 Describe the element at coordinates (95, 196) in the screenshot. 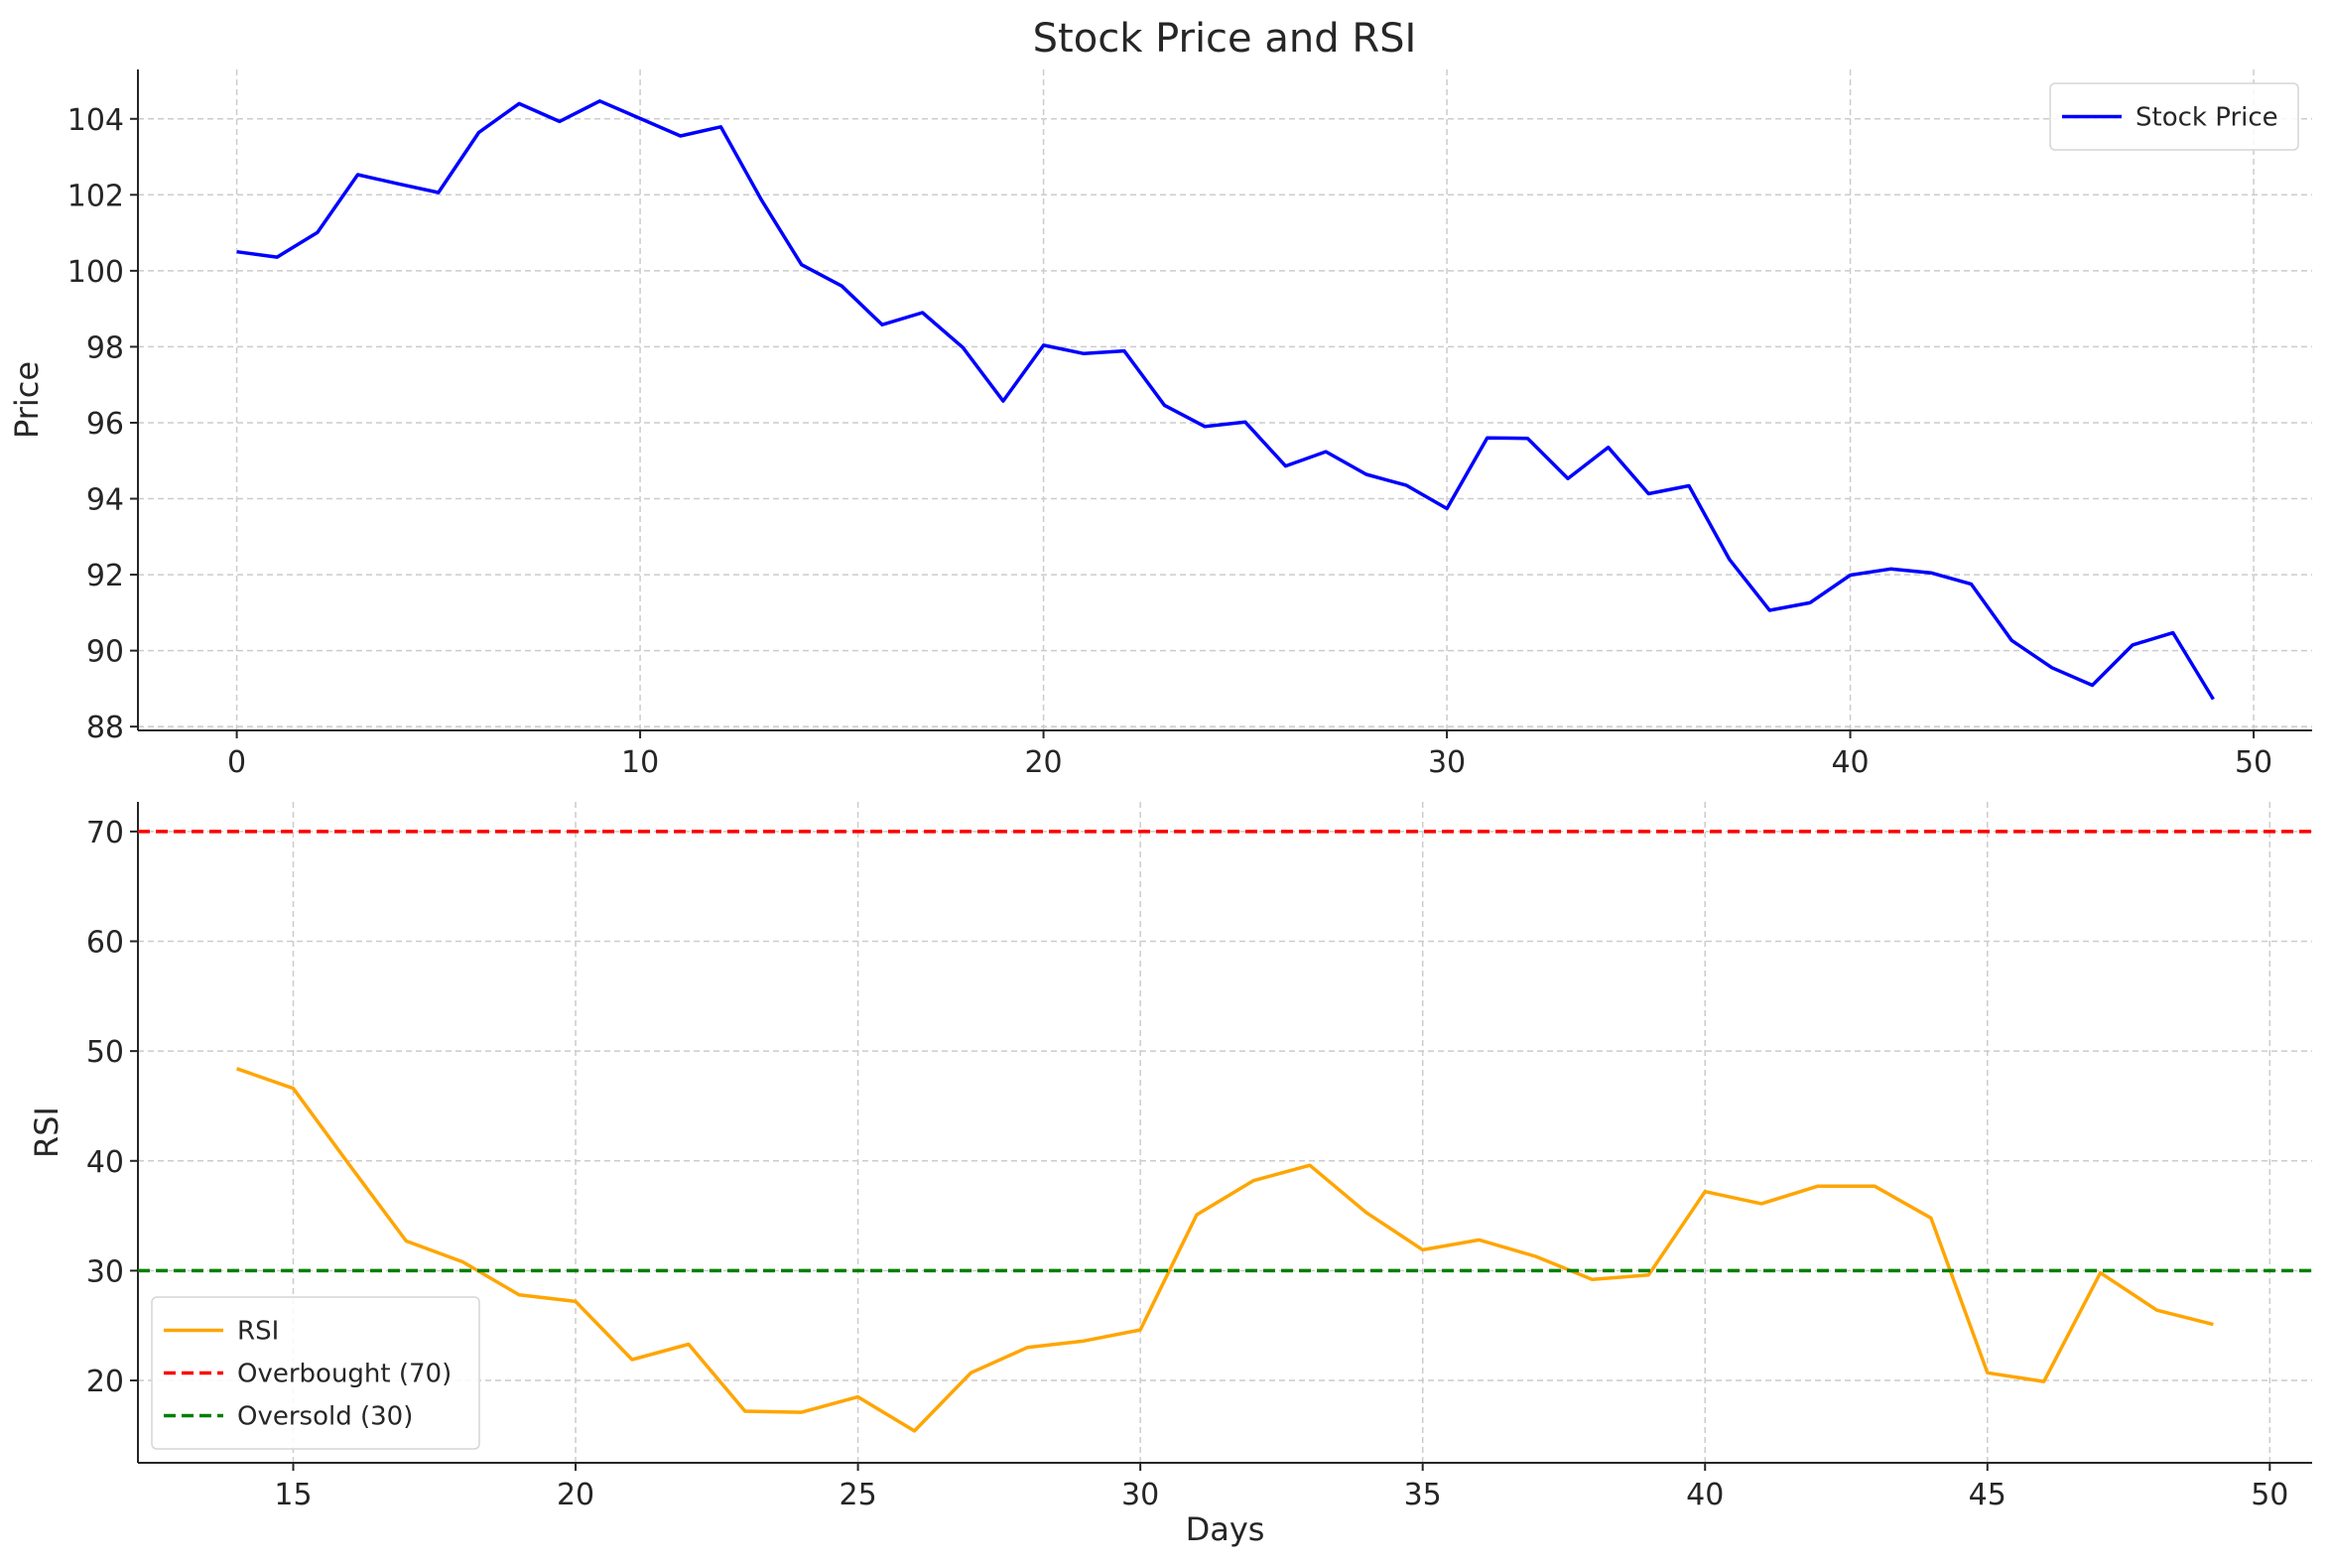

I see `y-tick-label: 102` at that location.